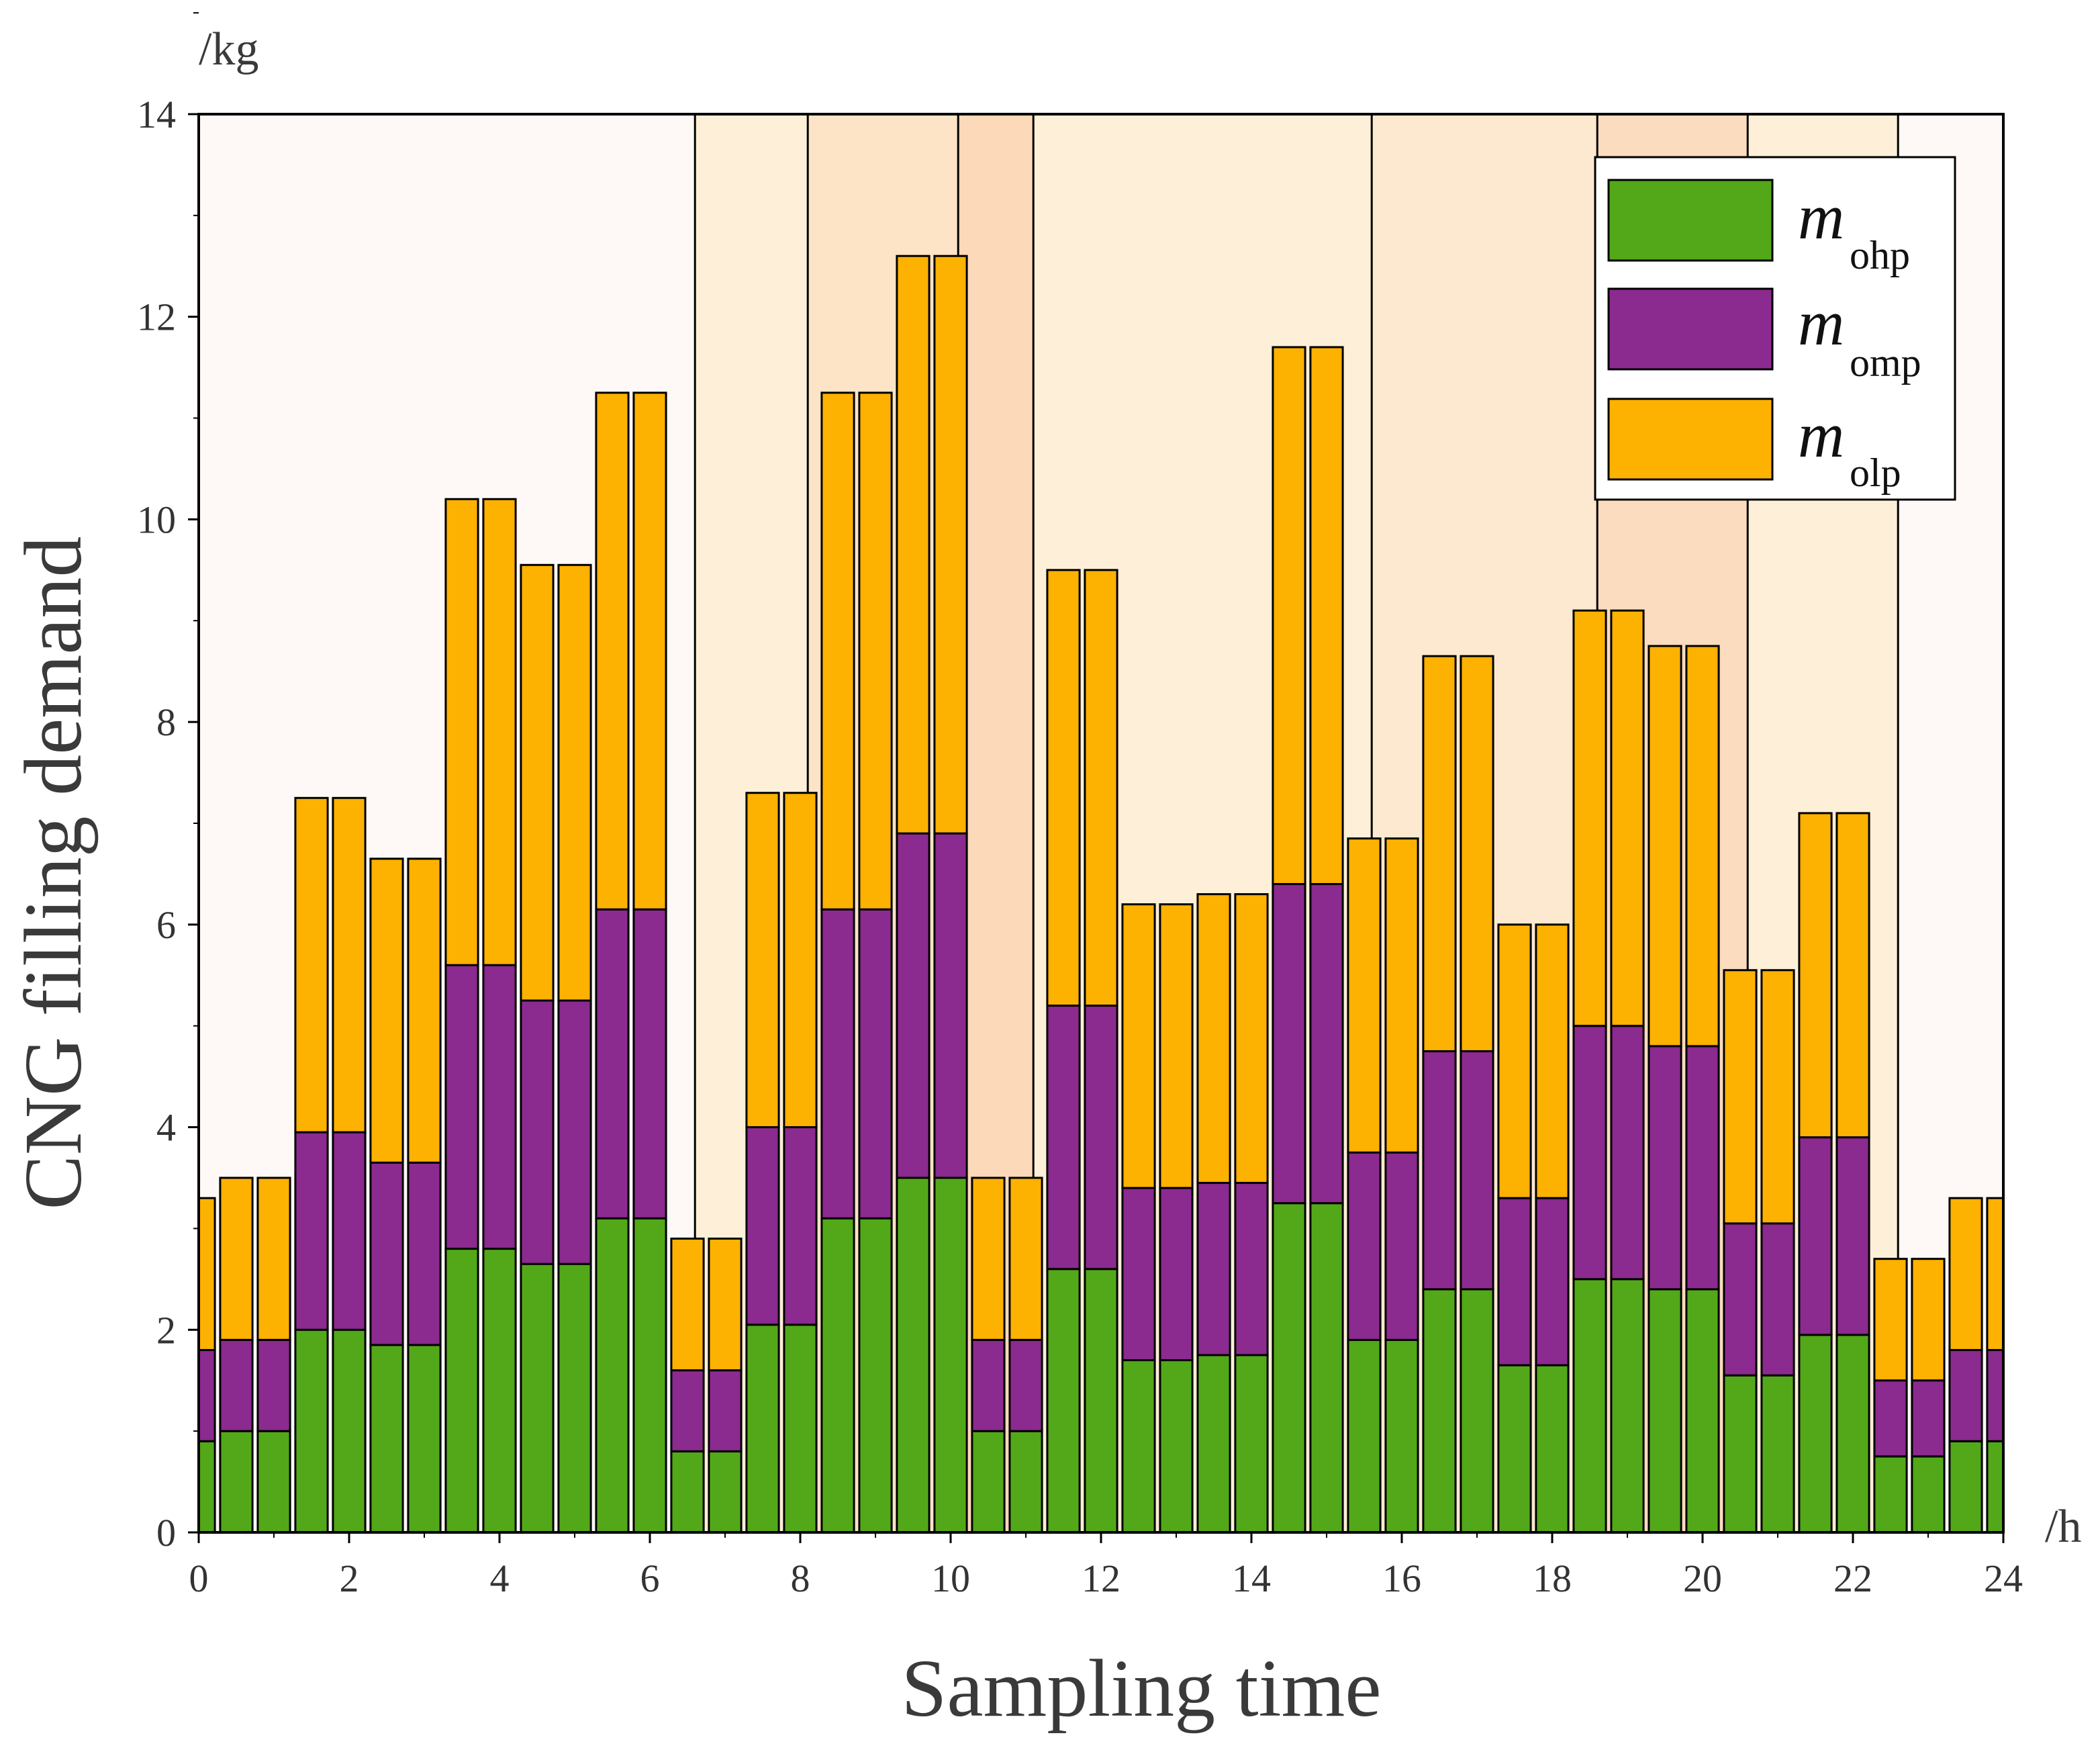 The width and height of the screenshot is (2100, 1756). What do you see at coordinates (2003, 1579) in the screenshot?
I see `x-tick-label: 24` at bounding box center [2003, 1579].